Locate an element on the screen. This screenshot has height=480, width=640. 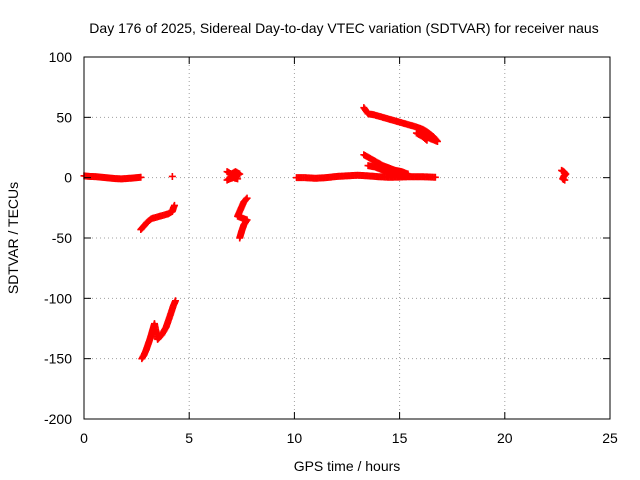
series-arc-3a is located at coordinates (233, 176).